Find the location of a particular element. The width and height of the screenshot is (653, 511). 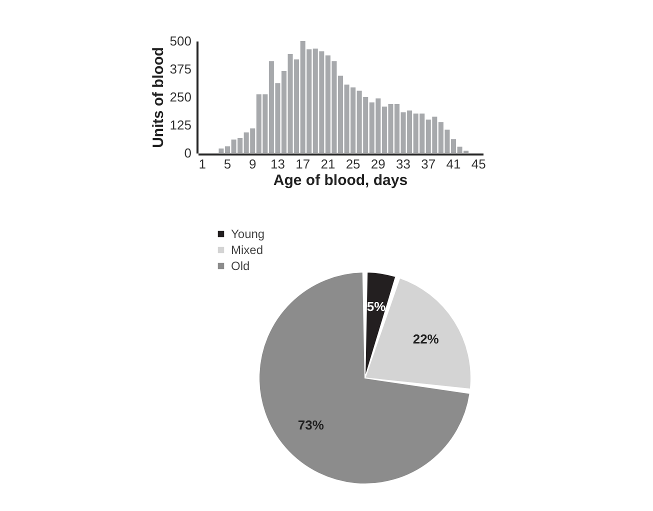

x-tick-label: 29 is located at coordinates (378, 164).